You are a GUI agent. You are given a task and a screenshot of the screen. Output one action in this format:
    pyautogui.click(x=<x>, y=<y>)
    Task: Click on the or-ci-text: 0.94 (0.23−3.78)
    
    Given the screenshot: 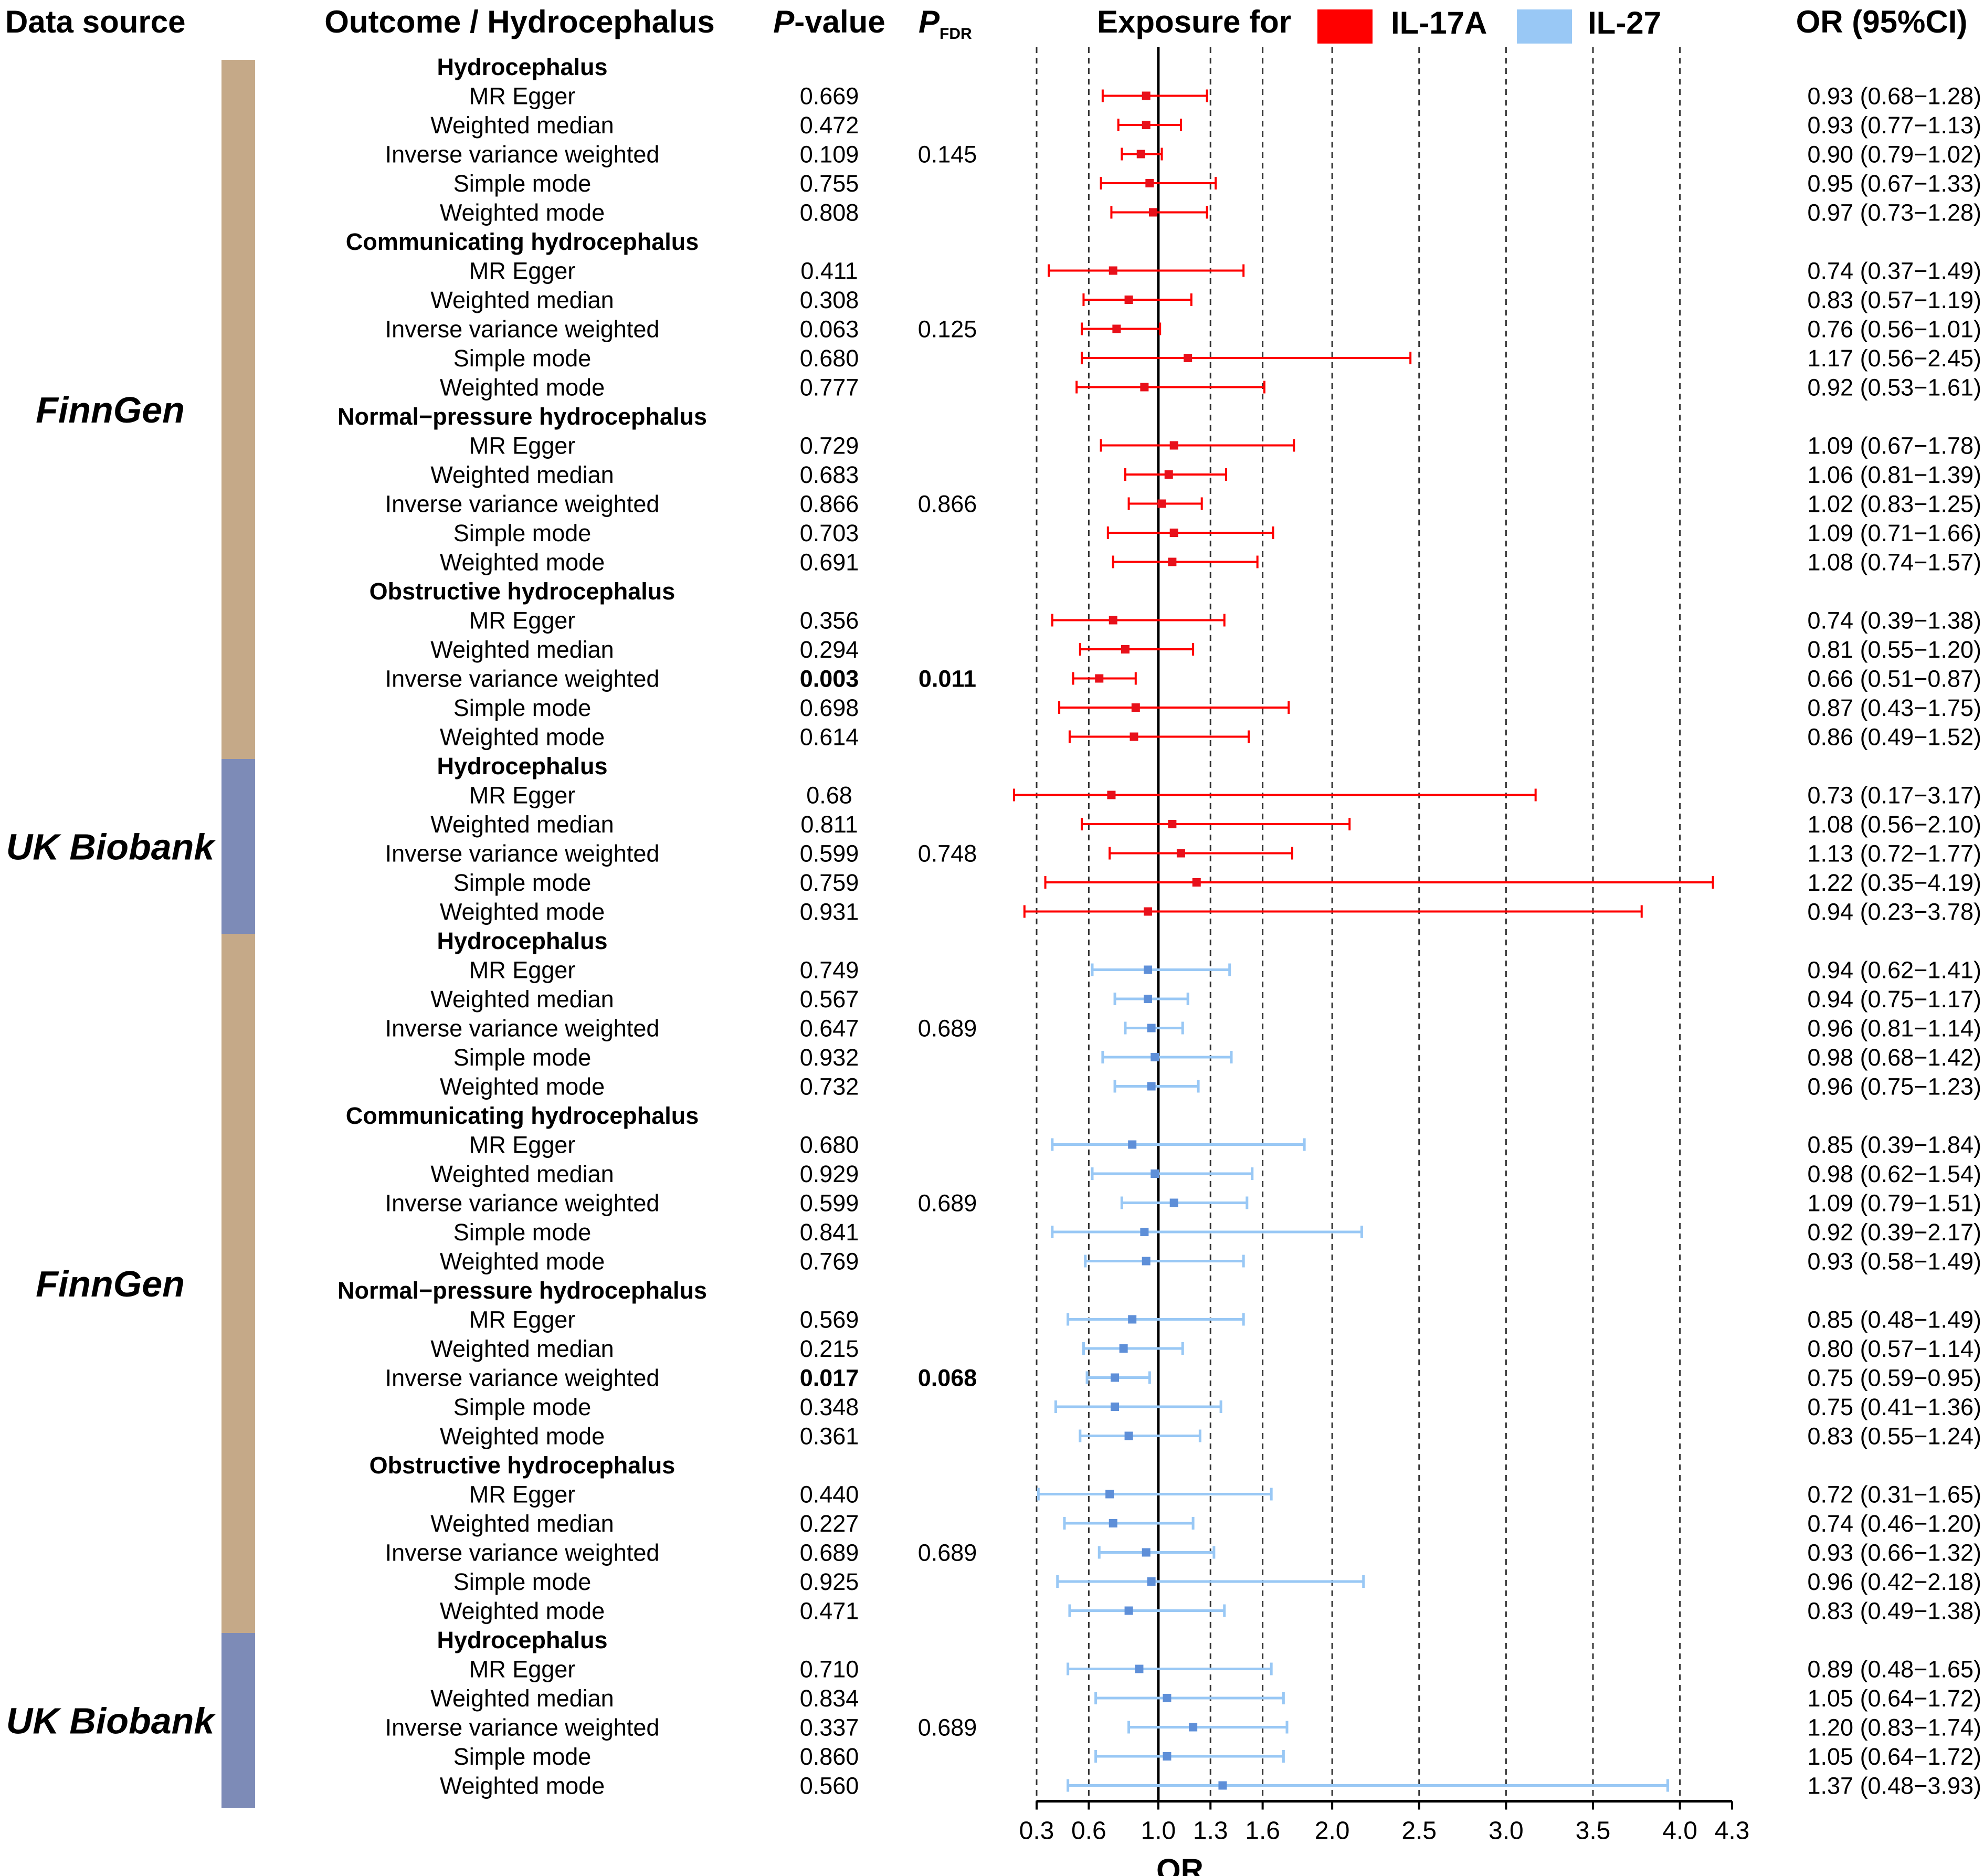 What is the action you would take?
    pyautogui.click(x=1894, y=912)
    